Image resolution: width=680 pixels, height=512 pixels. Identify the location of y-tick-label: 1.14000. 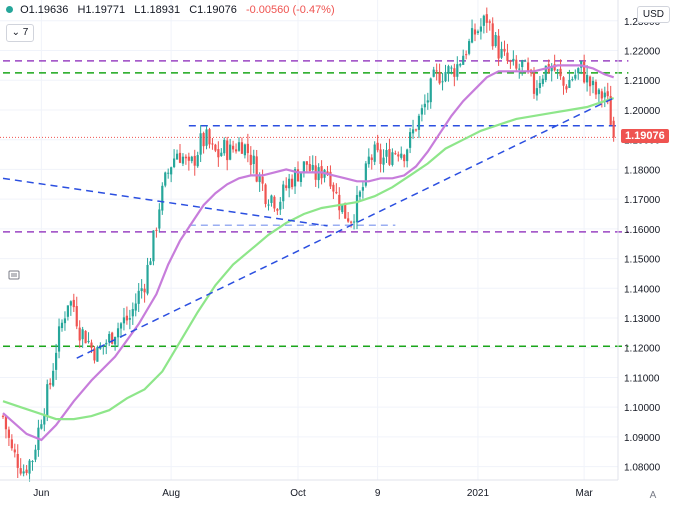
(642, 289).